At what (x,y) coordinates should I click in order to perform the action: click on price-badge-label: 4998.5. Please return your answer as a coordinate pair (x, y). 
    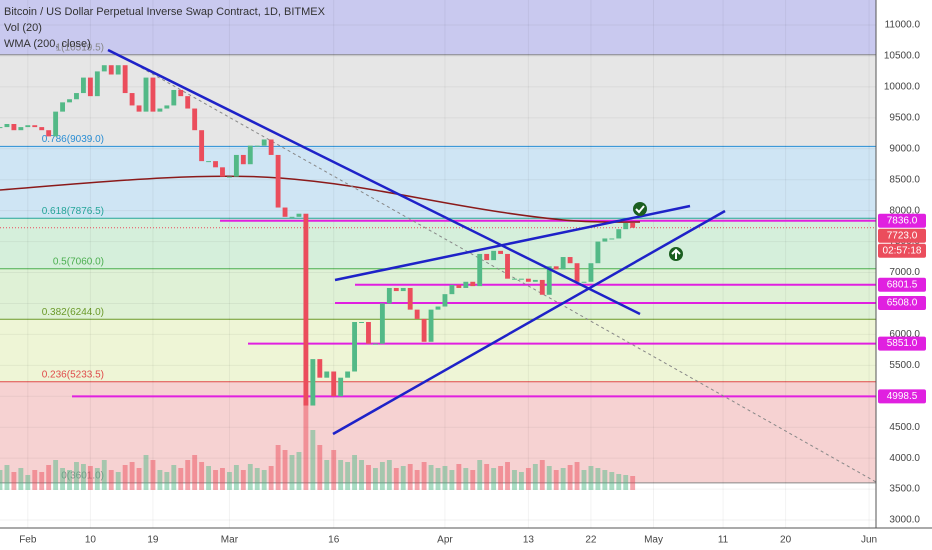
    Looking at the image, I should click on (902, 396).